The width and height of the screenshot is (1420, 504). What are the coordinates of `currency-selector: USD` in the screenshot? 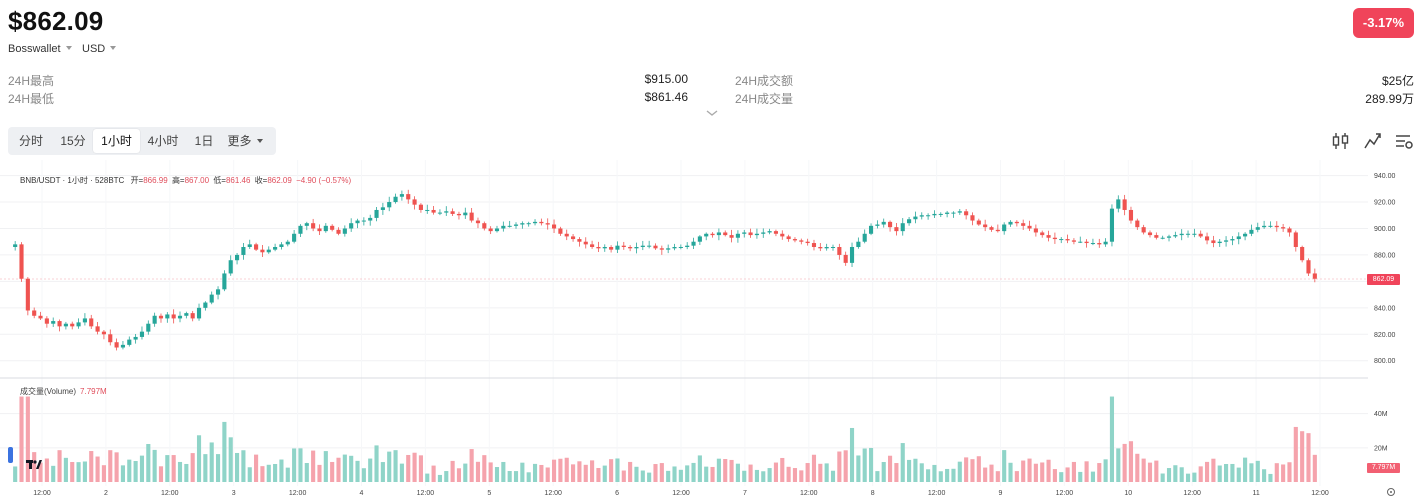 It's located at (99, 49).